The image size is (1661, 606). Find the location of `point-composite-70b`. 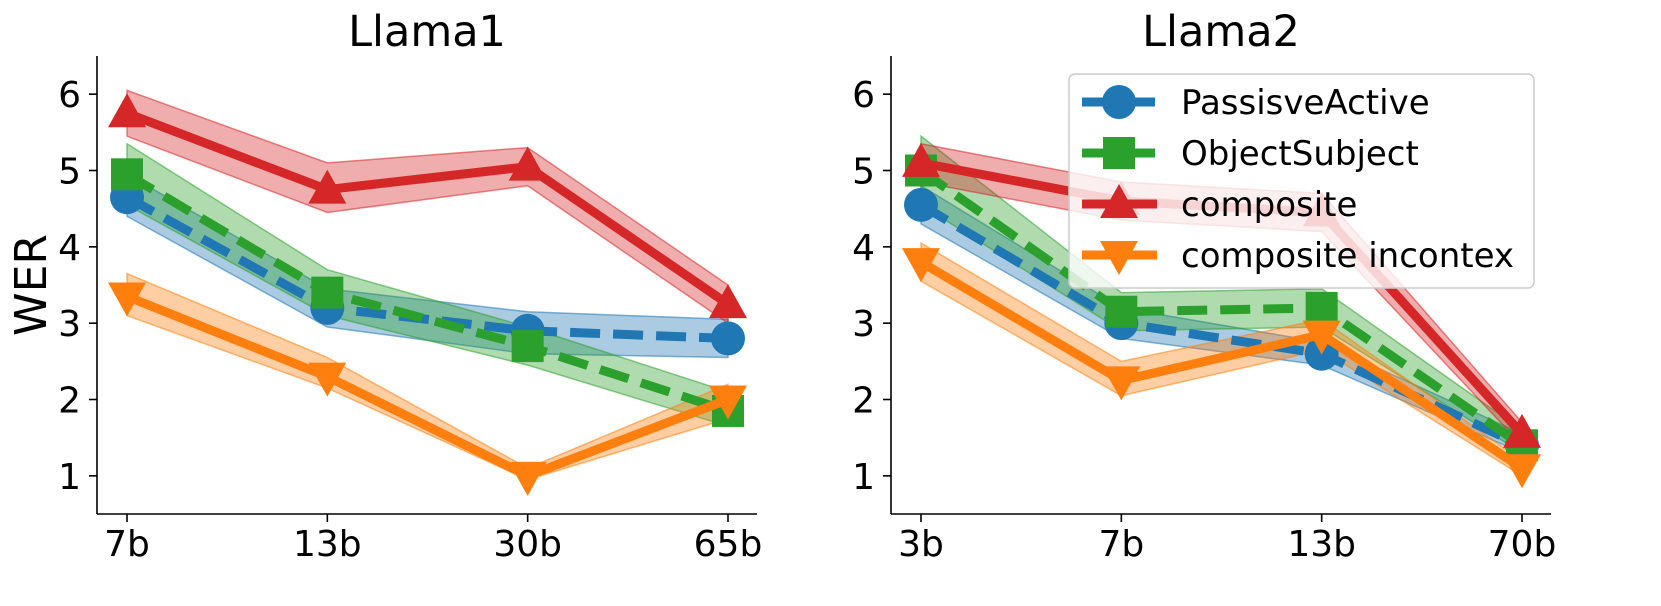

point-composite-70b is located at coordinates (1522, 430).